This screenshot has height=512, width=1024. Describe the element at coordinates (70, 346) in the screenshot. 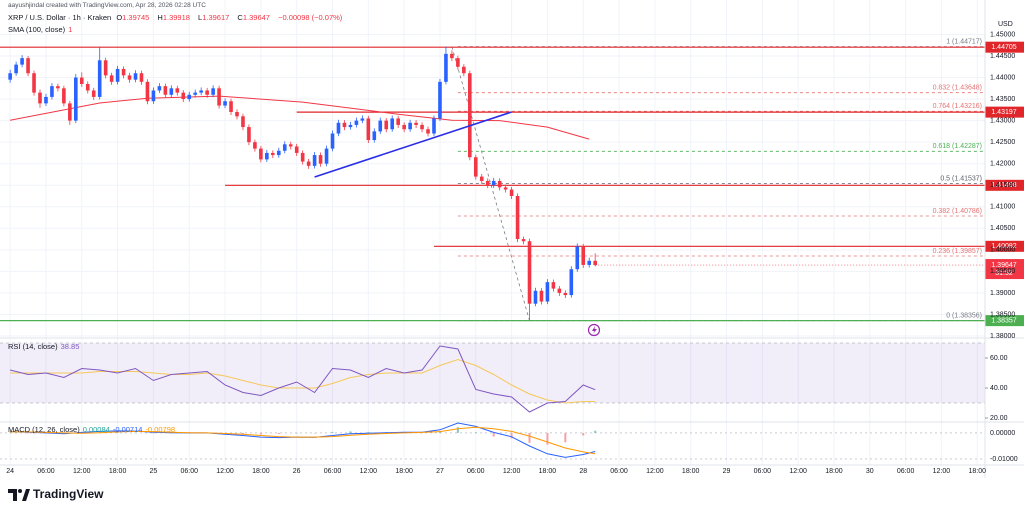

I see `rsi-value: 38.85` at that location.